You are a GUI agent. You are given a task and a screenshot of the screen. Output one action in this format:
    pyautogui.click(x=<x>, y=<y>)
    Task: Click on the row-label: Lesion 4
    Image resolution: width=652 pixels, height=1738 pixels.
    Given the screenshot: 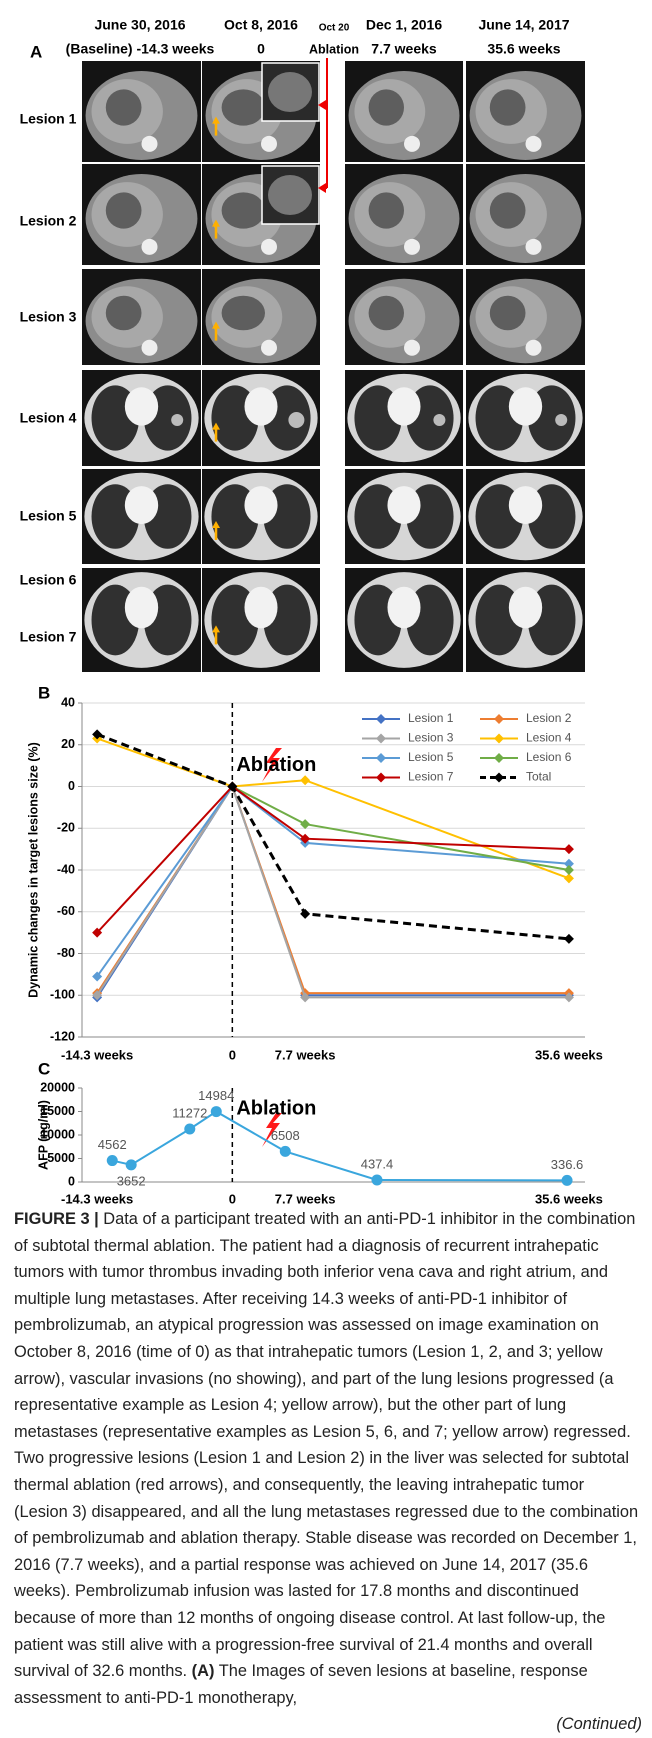 What is the action you would take?
    pyautogui.click(x=48, y=418)
    